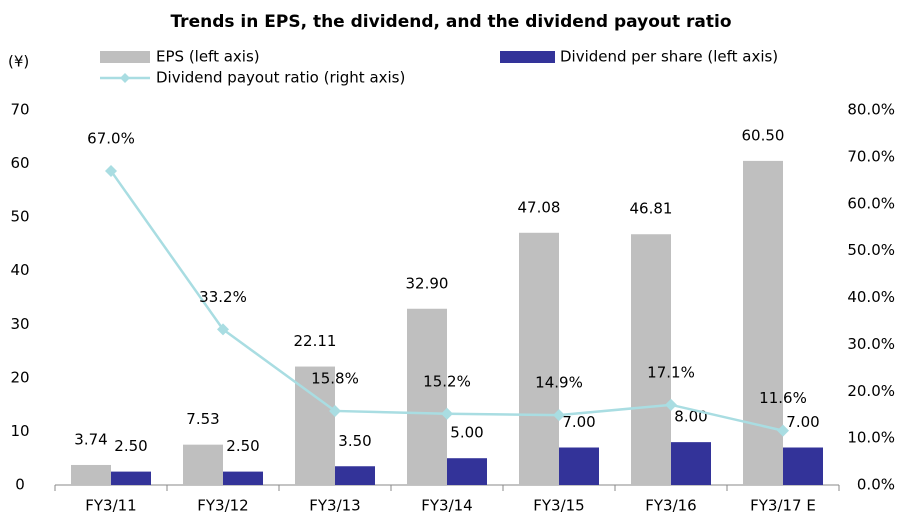 The image size is (903, 517). What do you see at coordinates (19, 324) in the screenshot?
I see `y-tick-label: 30` at bounding box center [19, 324].